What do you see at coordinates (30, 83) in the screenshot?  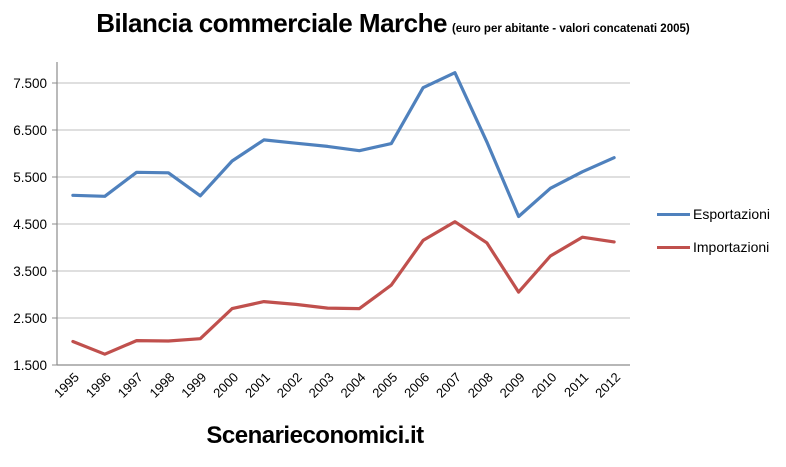 I see `y-tick-label: 7.500` at bounding box center [30, 83].